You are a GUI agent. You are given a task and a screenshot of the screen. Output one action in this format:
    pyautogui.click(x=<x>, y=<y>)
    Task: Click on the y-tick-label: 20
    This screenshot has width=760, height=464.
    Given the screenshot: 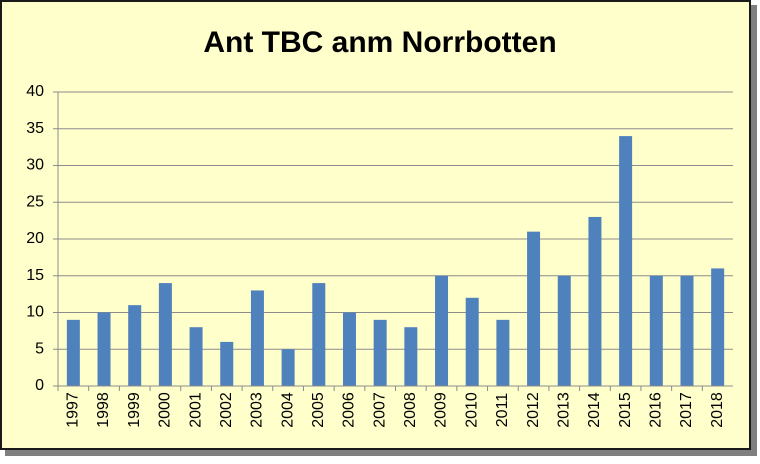 What is the action you would take?
    pyautogui.click(x=35, y=238)
    